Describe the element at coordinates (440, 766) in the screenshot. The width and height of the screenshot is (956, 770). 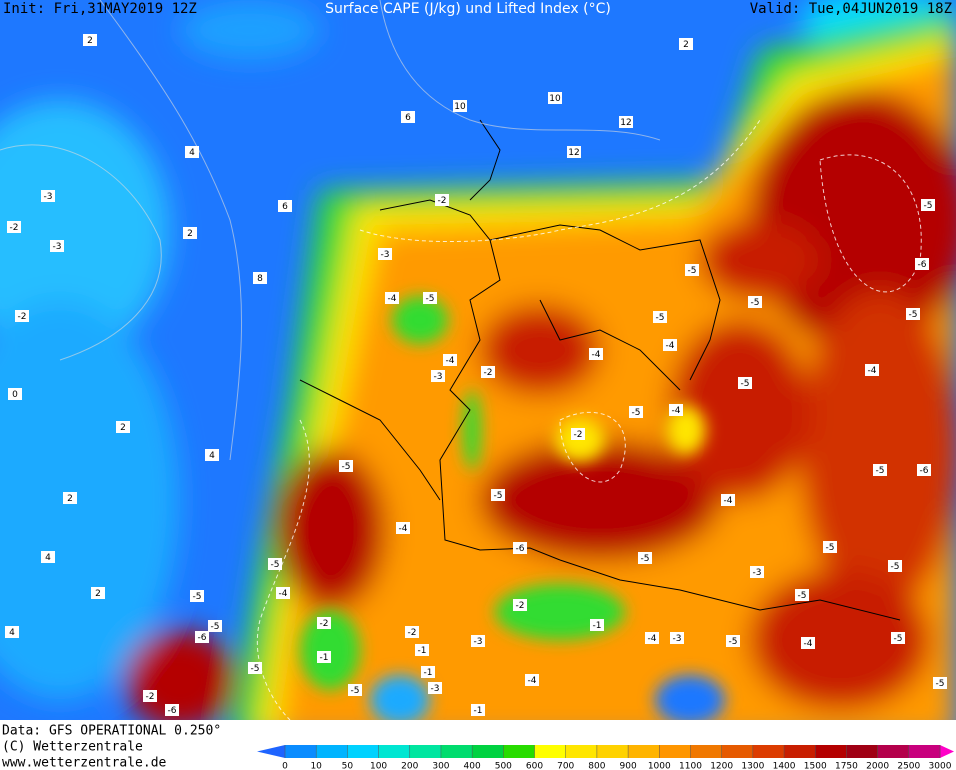
I see `colorbar-label: 300` at that location.